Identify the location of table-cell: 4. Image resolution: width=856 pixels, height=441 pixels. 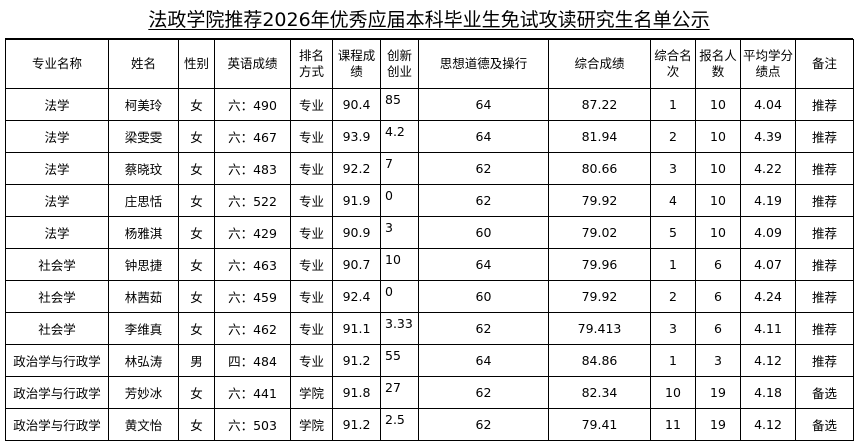
(673, 200).